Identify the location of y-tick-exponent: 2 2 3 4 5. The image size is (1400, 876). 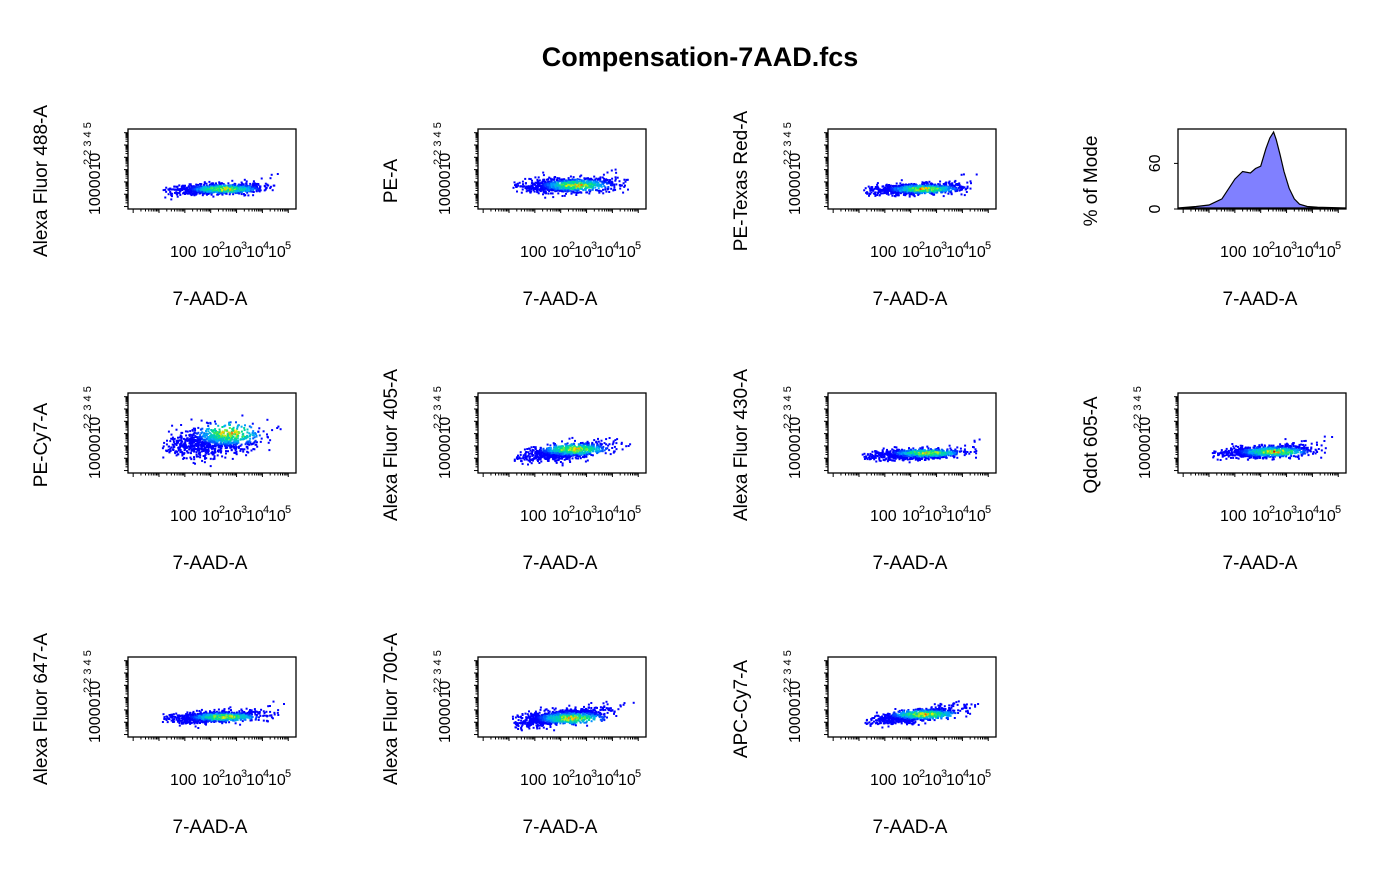
(88, 143).